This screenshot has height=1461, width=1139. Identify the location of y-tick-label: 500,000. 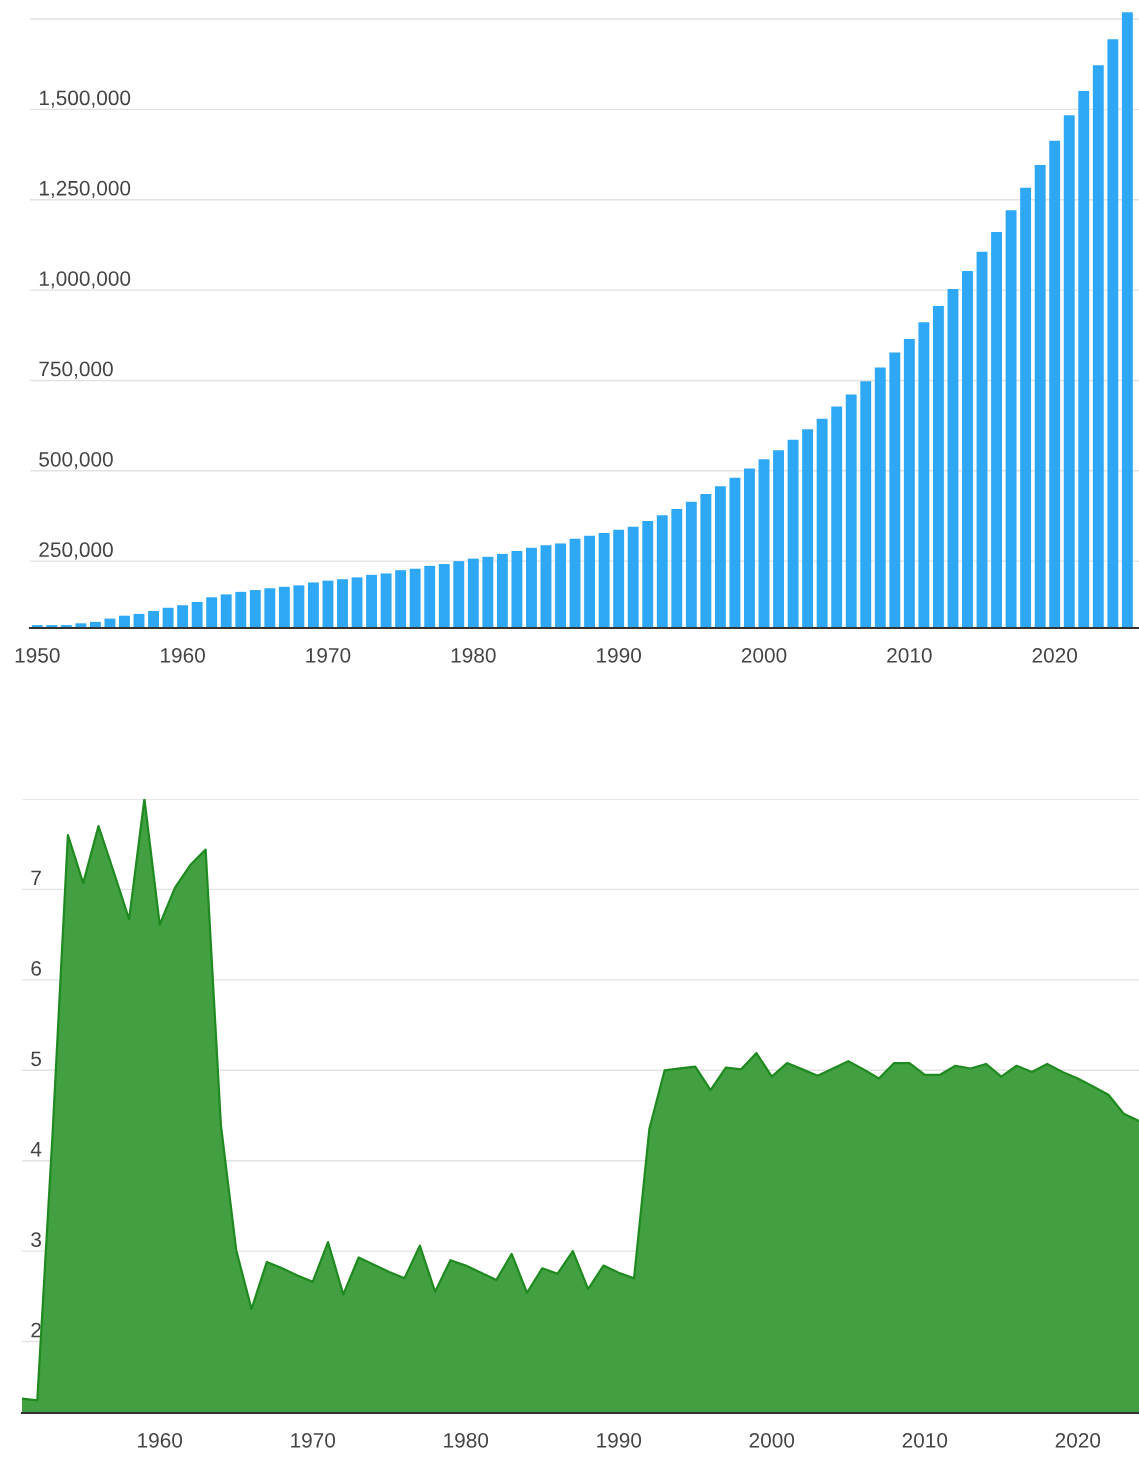
(76, 460).